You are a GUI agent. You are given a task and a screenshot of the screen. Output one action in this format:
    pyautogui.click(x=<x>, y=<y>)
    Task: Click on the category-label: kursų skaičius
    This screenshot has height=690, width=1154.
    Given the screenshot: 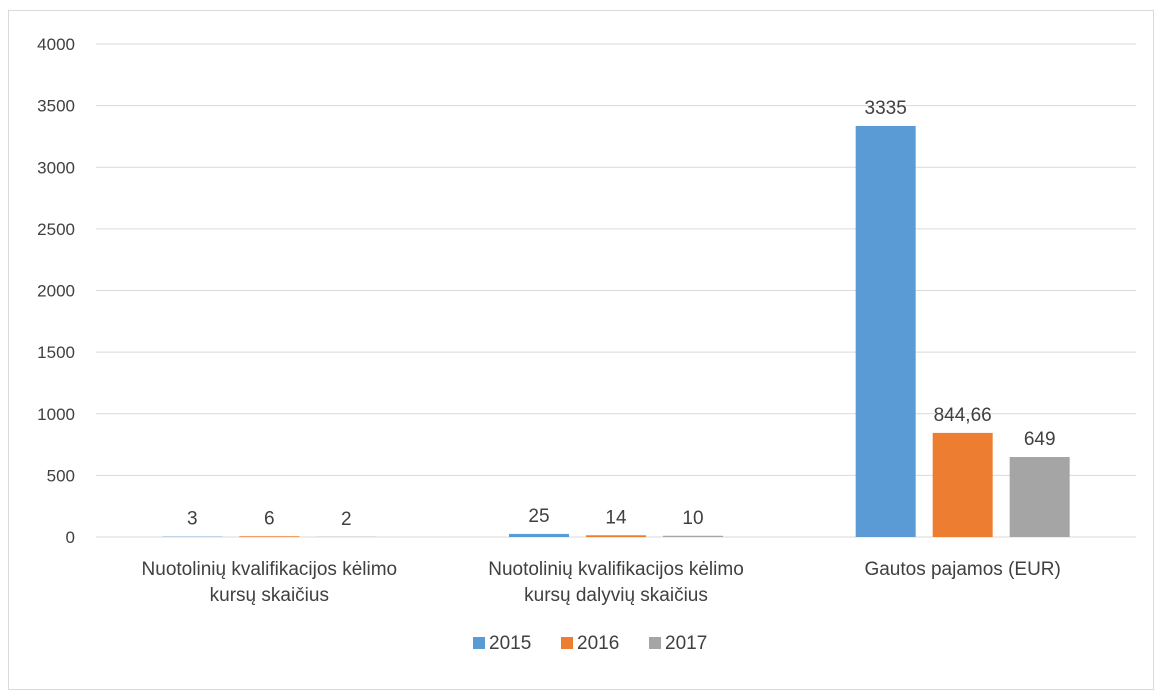 What is the action you would take?
    pyautogui.click(x=269, y=595)
    